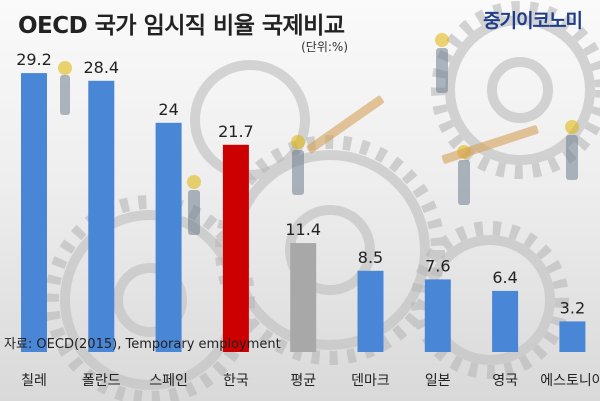 This screenshot has height=401, width=600. Describe the element at coordinates (570, 381) in the screenshot. I see `category-label-9: 에스토니아` at that location.